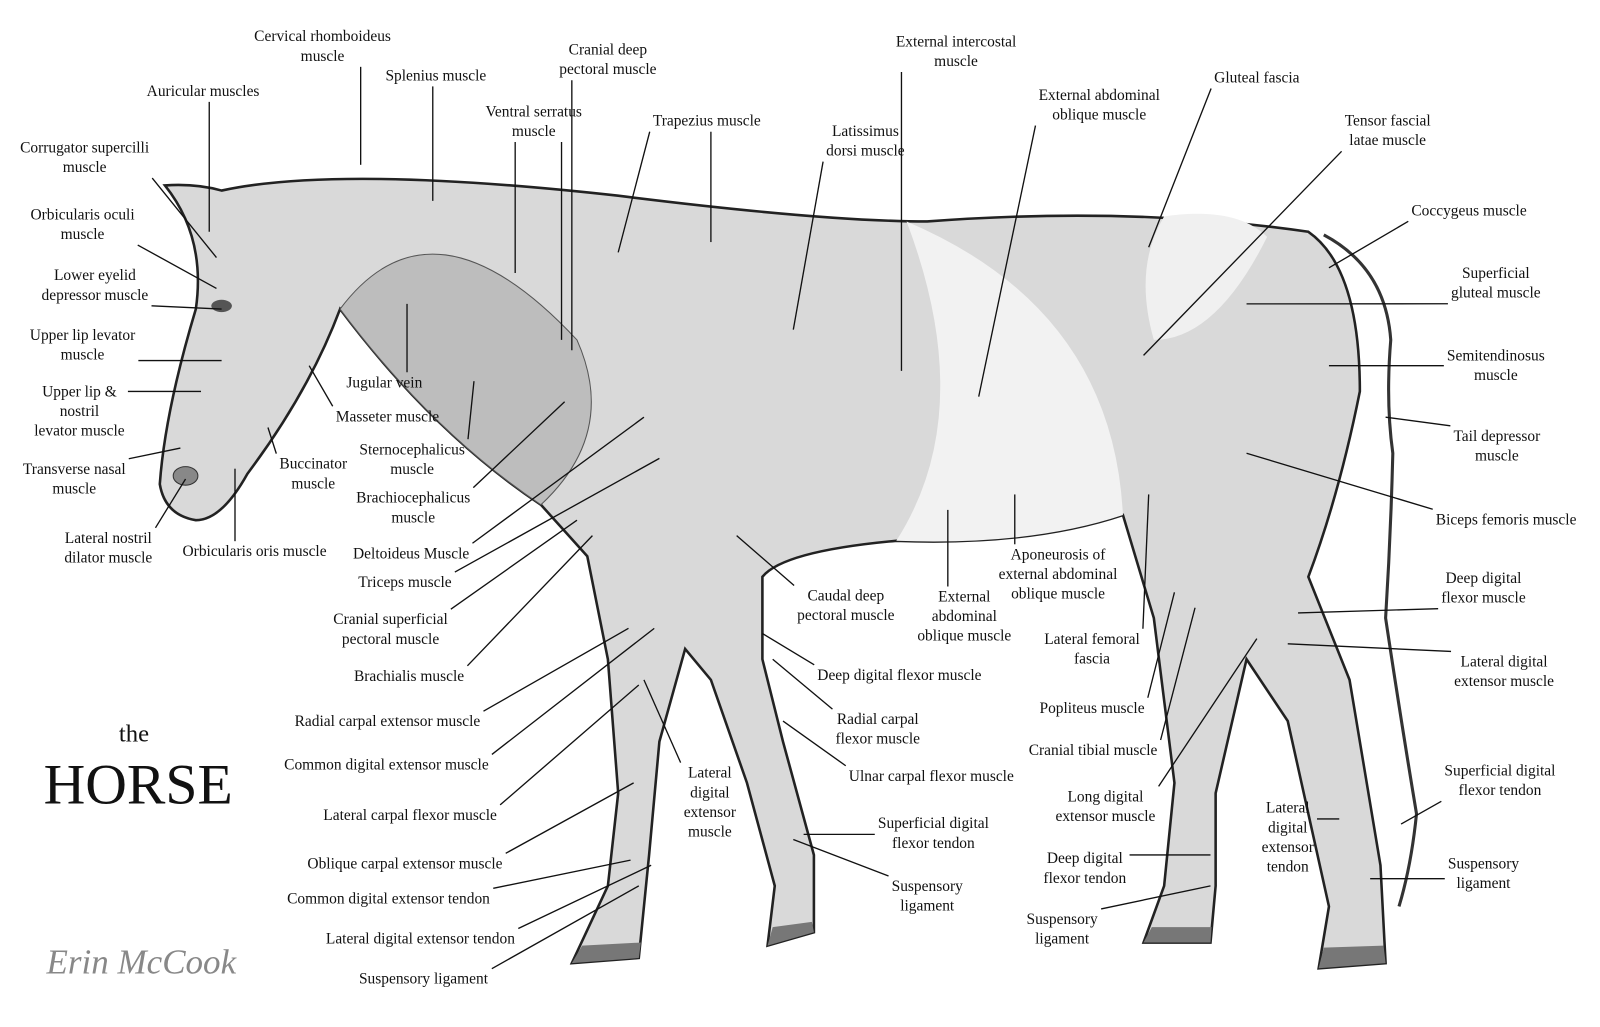 The height and width of the screenshot is (1027, 1600). What do you see at coordinates (404, 582) in the screenshot?
I see `label-text: Triceps muscle` at bounding box center [404, 582].